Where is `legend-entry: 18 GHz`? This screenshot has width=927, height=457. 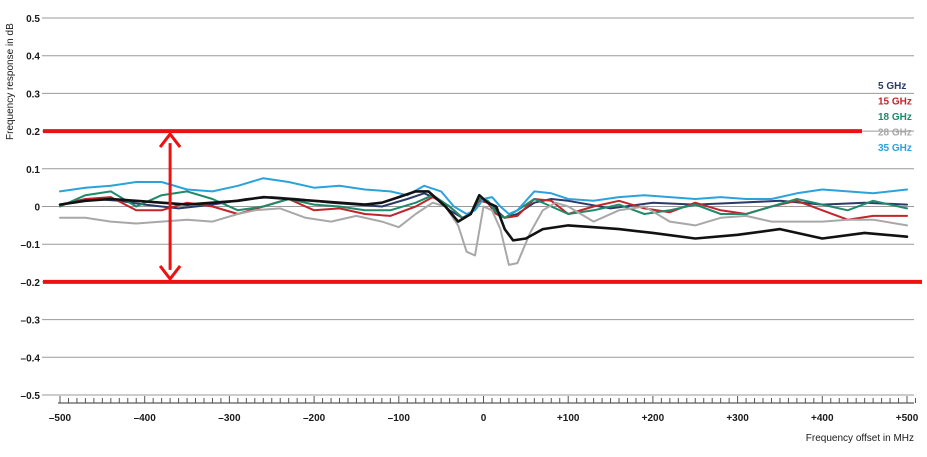 legend-entry: 18 GHz is located at coordinates (895, 117).